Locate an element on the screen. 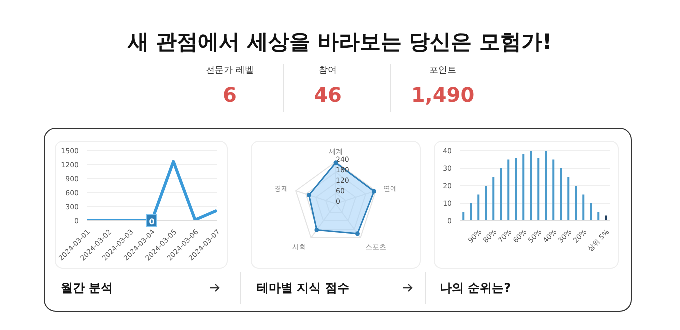 Image resolution: width=680 pixels, height=330 pixels. text: 6 is located at coordinates (230, 95).